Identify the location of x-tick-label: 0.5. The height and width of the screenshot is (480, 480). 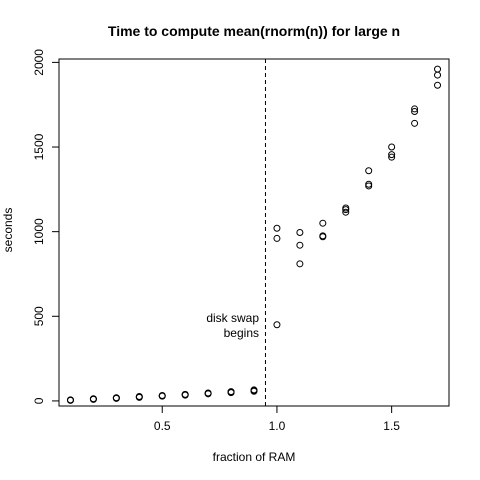
(162, 426).